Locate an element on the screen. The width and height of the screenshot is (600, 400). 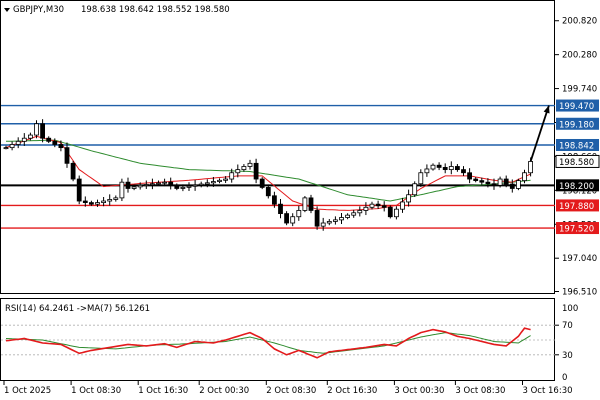
current-price-tag-label: 198.580 is located at coordinates (576, 163).